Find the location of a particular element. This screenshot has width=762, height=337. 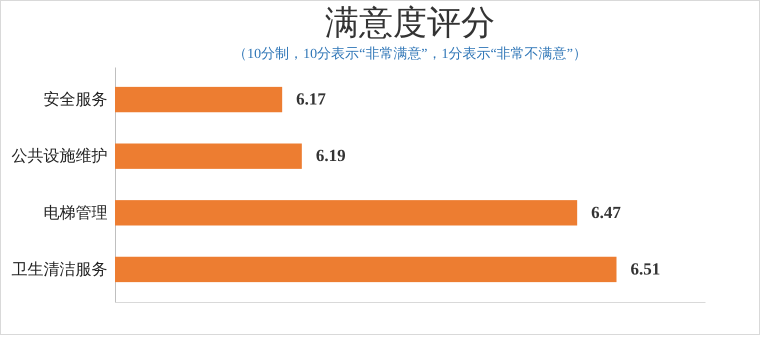

chart-title: 满意度评分 is located at coordinates (410, 23).